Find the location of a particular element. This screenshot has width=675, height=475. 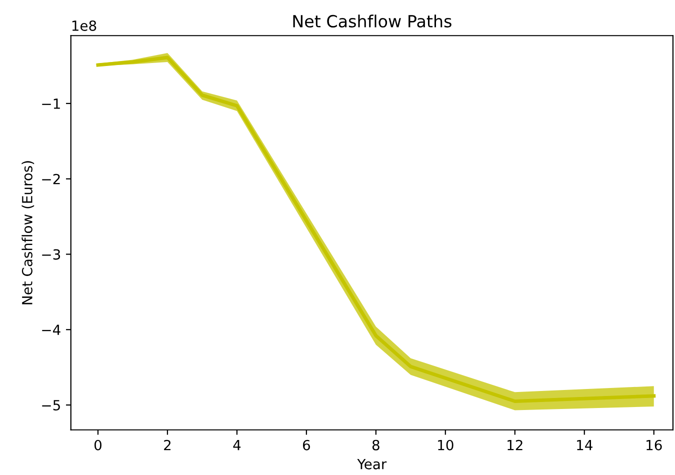

y-tick-label: −1 is located at coordinates (51, 103).